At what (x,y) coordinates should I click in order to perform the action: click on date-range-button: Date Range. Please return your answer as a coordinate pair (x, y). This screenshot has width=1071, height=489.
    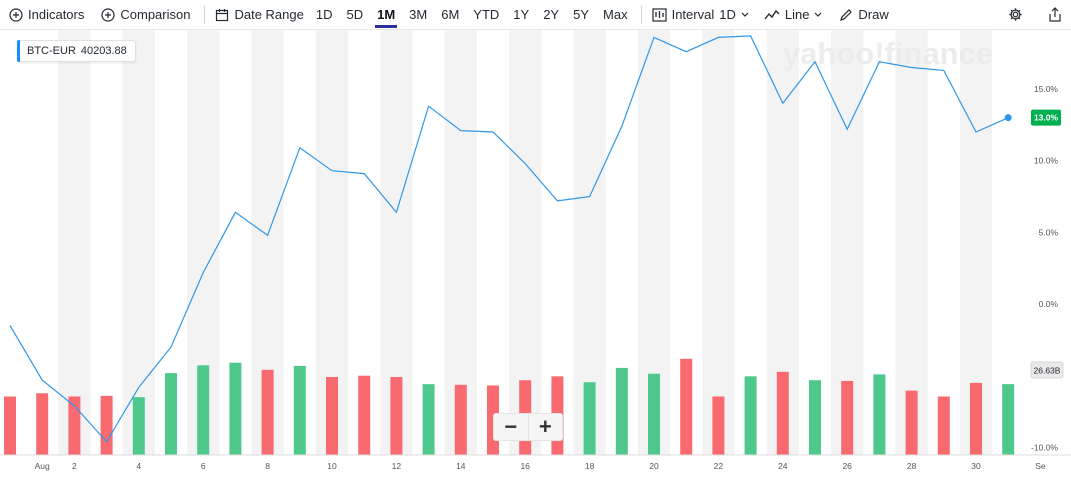
    Looking at the image, I should click on (259, 14).